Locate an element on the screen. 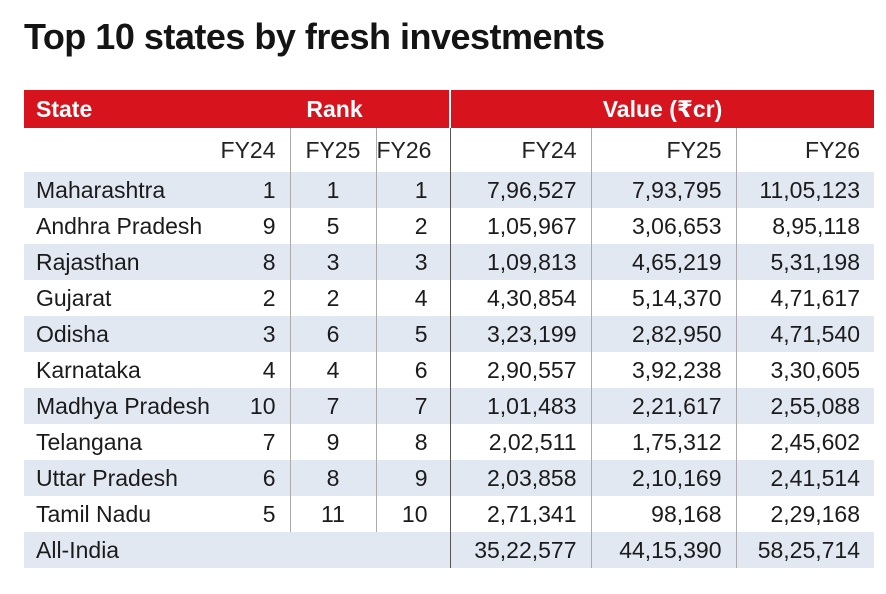  header-state: State is located at coordinates (122, 109).